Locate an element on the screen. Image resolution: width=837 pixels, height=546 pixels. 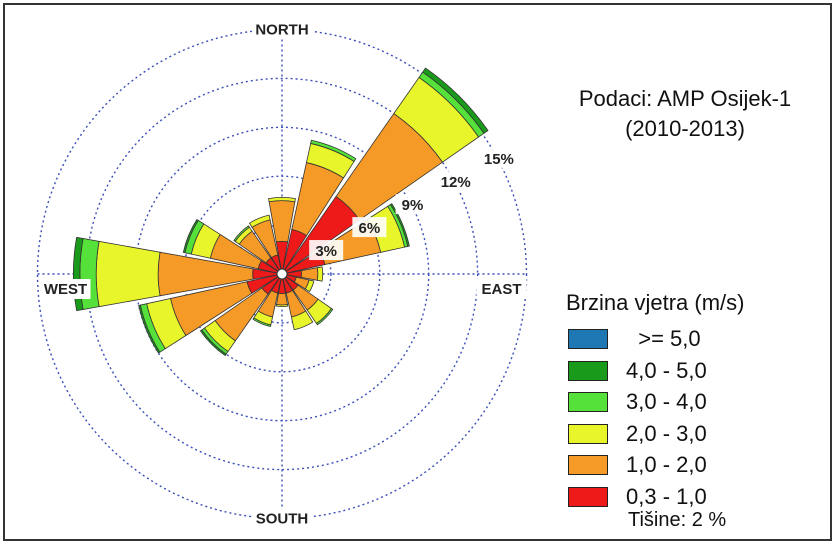
legend-label: 1,0 - 2,0 is located at coordinates (666, 464).